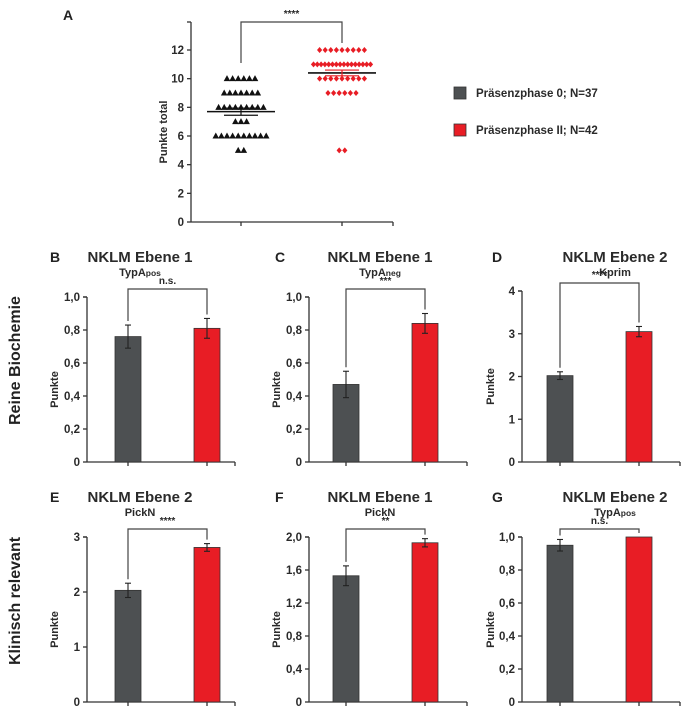 This screenshot has height=717, width=693. I want to click on legend-swatch-group0, so click(460, 93).